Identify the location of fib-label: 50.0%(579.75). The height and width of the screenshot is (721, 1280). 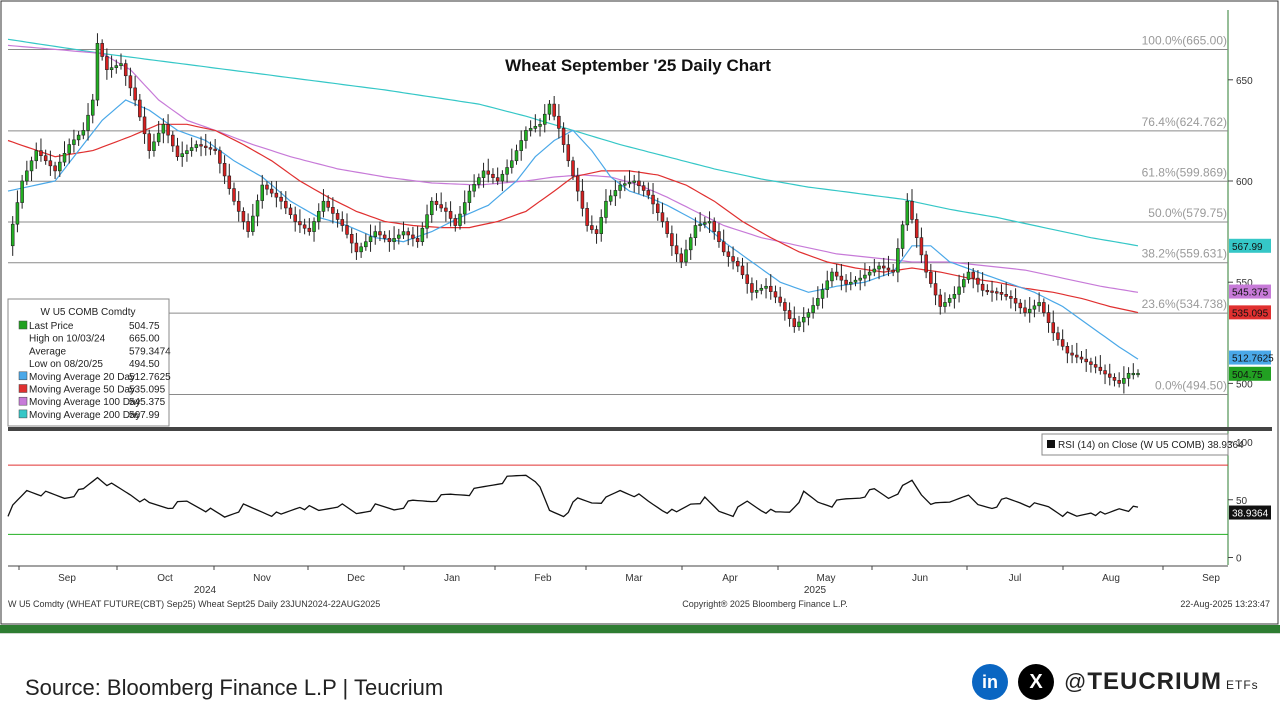
(1187, 213).